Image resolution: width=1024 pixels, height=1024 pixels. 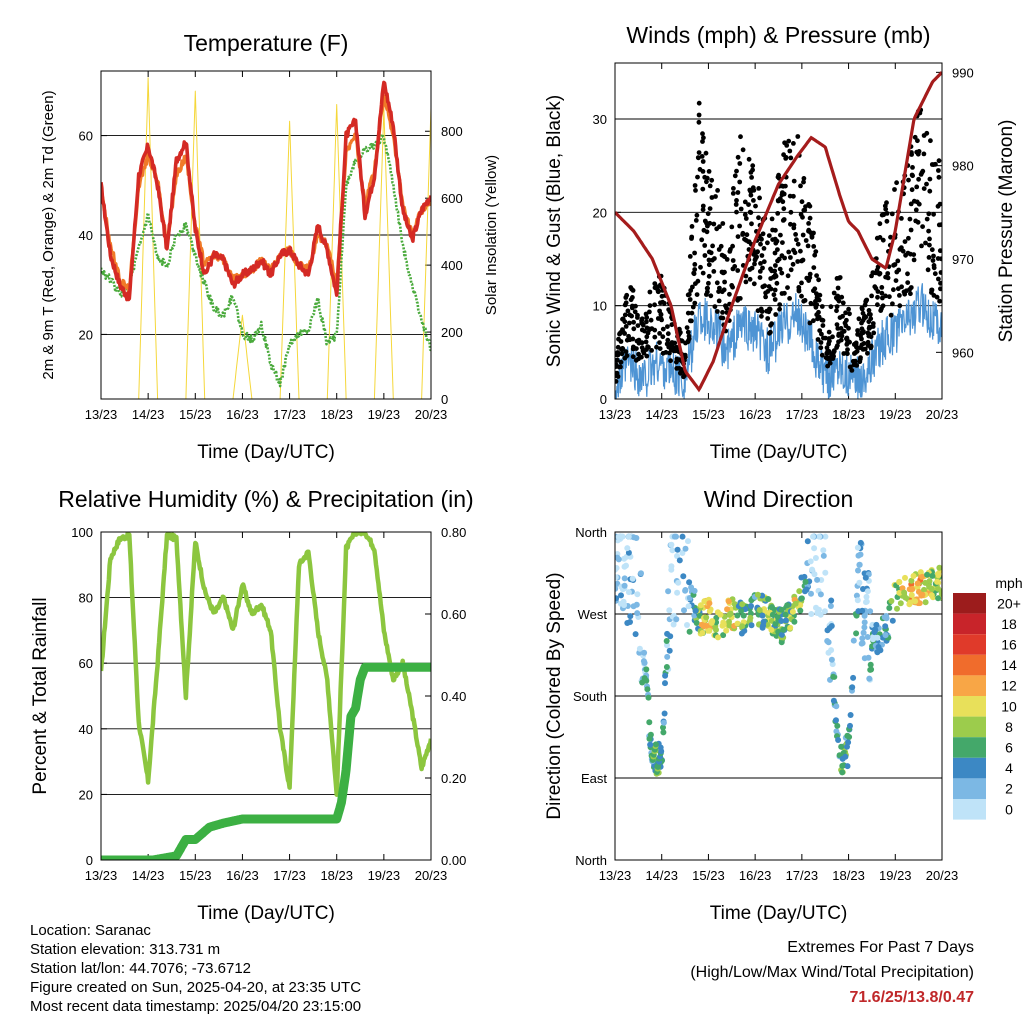 I want to click on colorbar-unit-label: mph, so click(x=1008, y=583).